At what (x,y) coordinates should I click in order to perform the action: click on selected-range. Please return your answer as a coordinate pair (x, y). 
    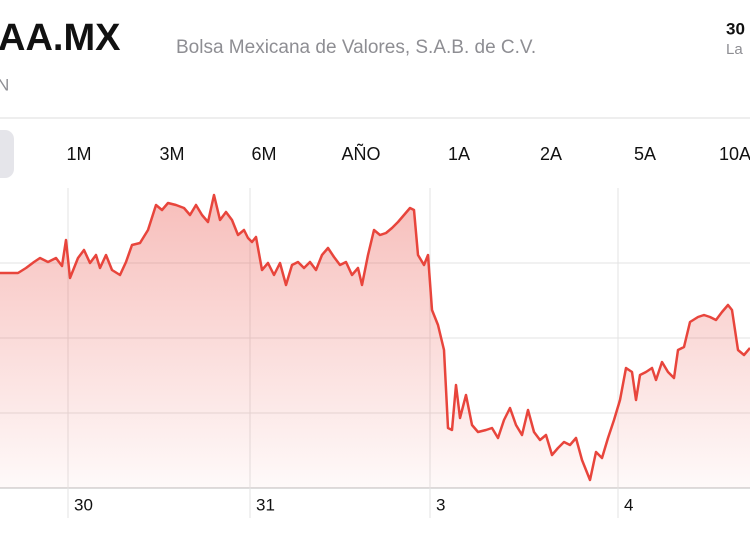
    Looking at the image, I should click on (7, 154).